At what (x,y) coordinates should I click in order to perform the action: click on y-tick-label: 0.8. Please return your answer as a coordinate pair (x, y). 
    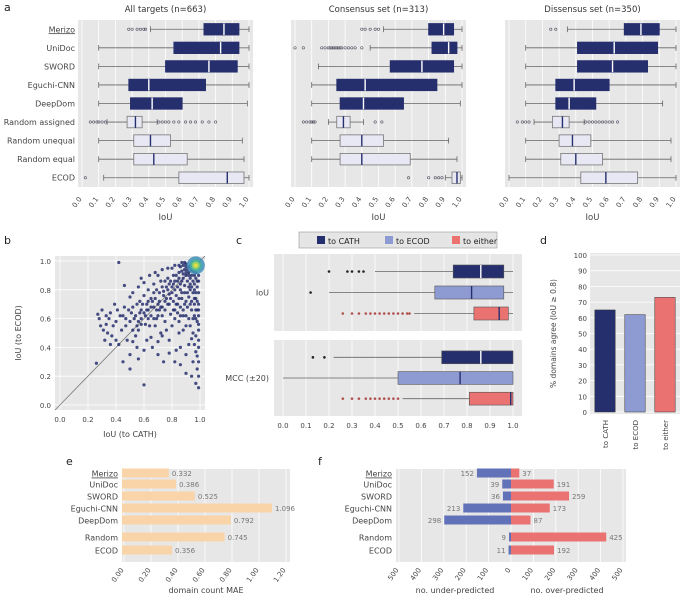
    Looking at the image, I should click on (45, 291).